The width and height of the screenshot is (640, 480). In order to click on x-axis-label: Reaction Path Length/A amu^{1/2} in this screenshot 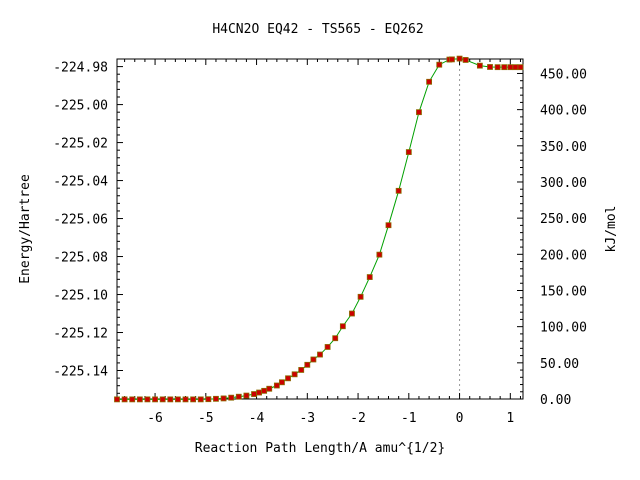, I will do `click(320, 448)`.